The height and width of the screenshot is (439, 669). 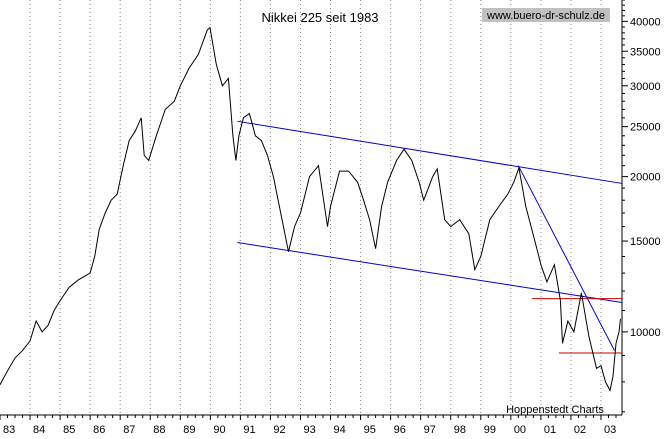 I want to click on source-credit: Hoppenstedt Charts, so click(x=555, y=410).